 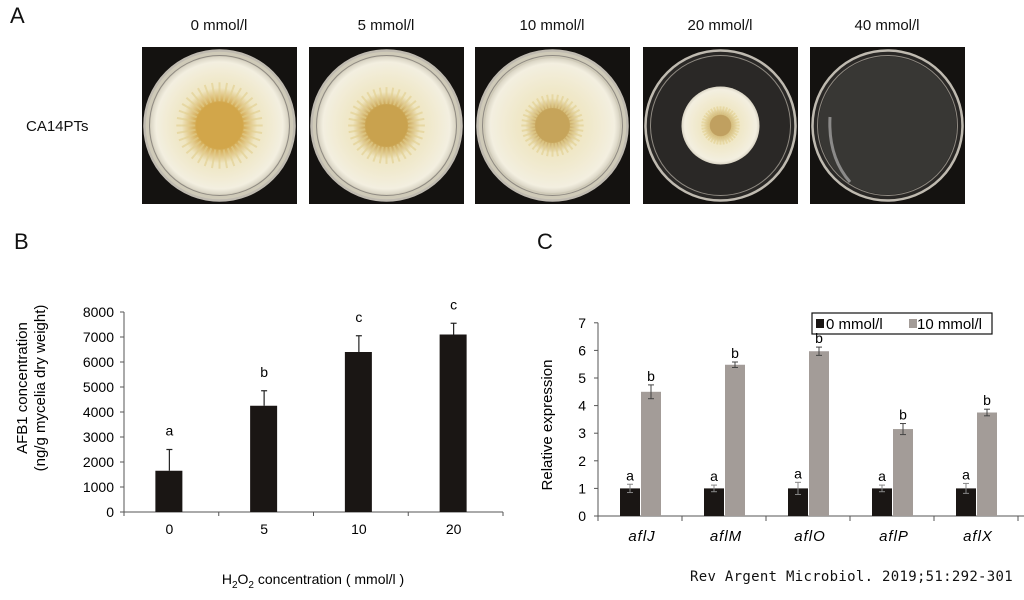 I want to click on chart-c-xtick: aflX, so click(x=978, y=536).